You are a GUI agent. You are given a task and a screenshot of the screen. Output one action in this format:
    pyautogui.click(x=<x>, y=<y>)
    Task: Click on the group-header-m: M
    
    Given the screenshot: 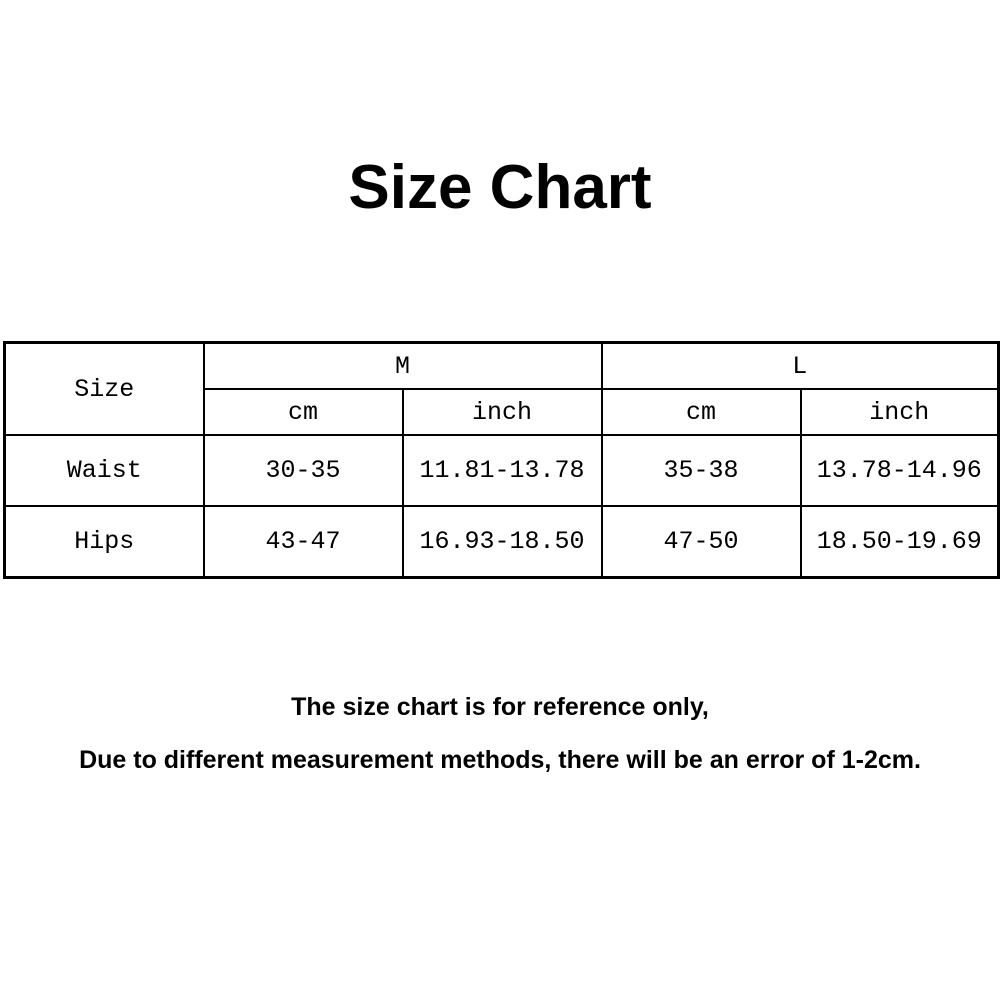 What is the action you would take?
    pyautogui.click(x=402, y=365)
    